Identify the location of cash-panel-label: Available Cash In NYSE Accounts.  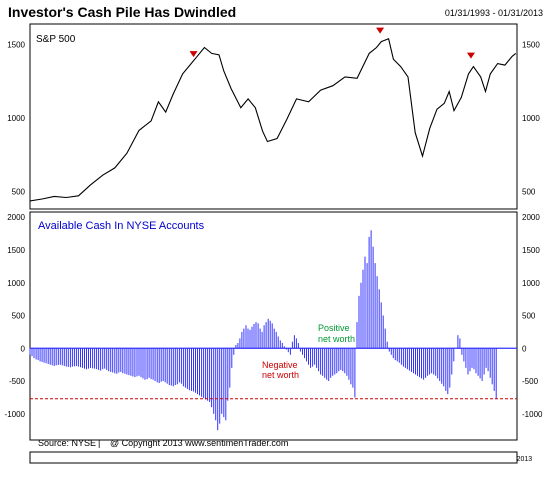
(121, 226).